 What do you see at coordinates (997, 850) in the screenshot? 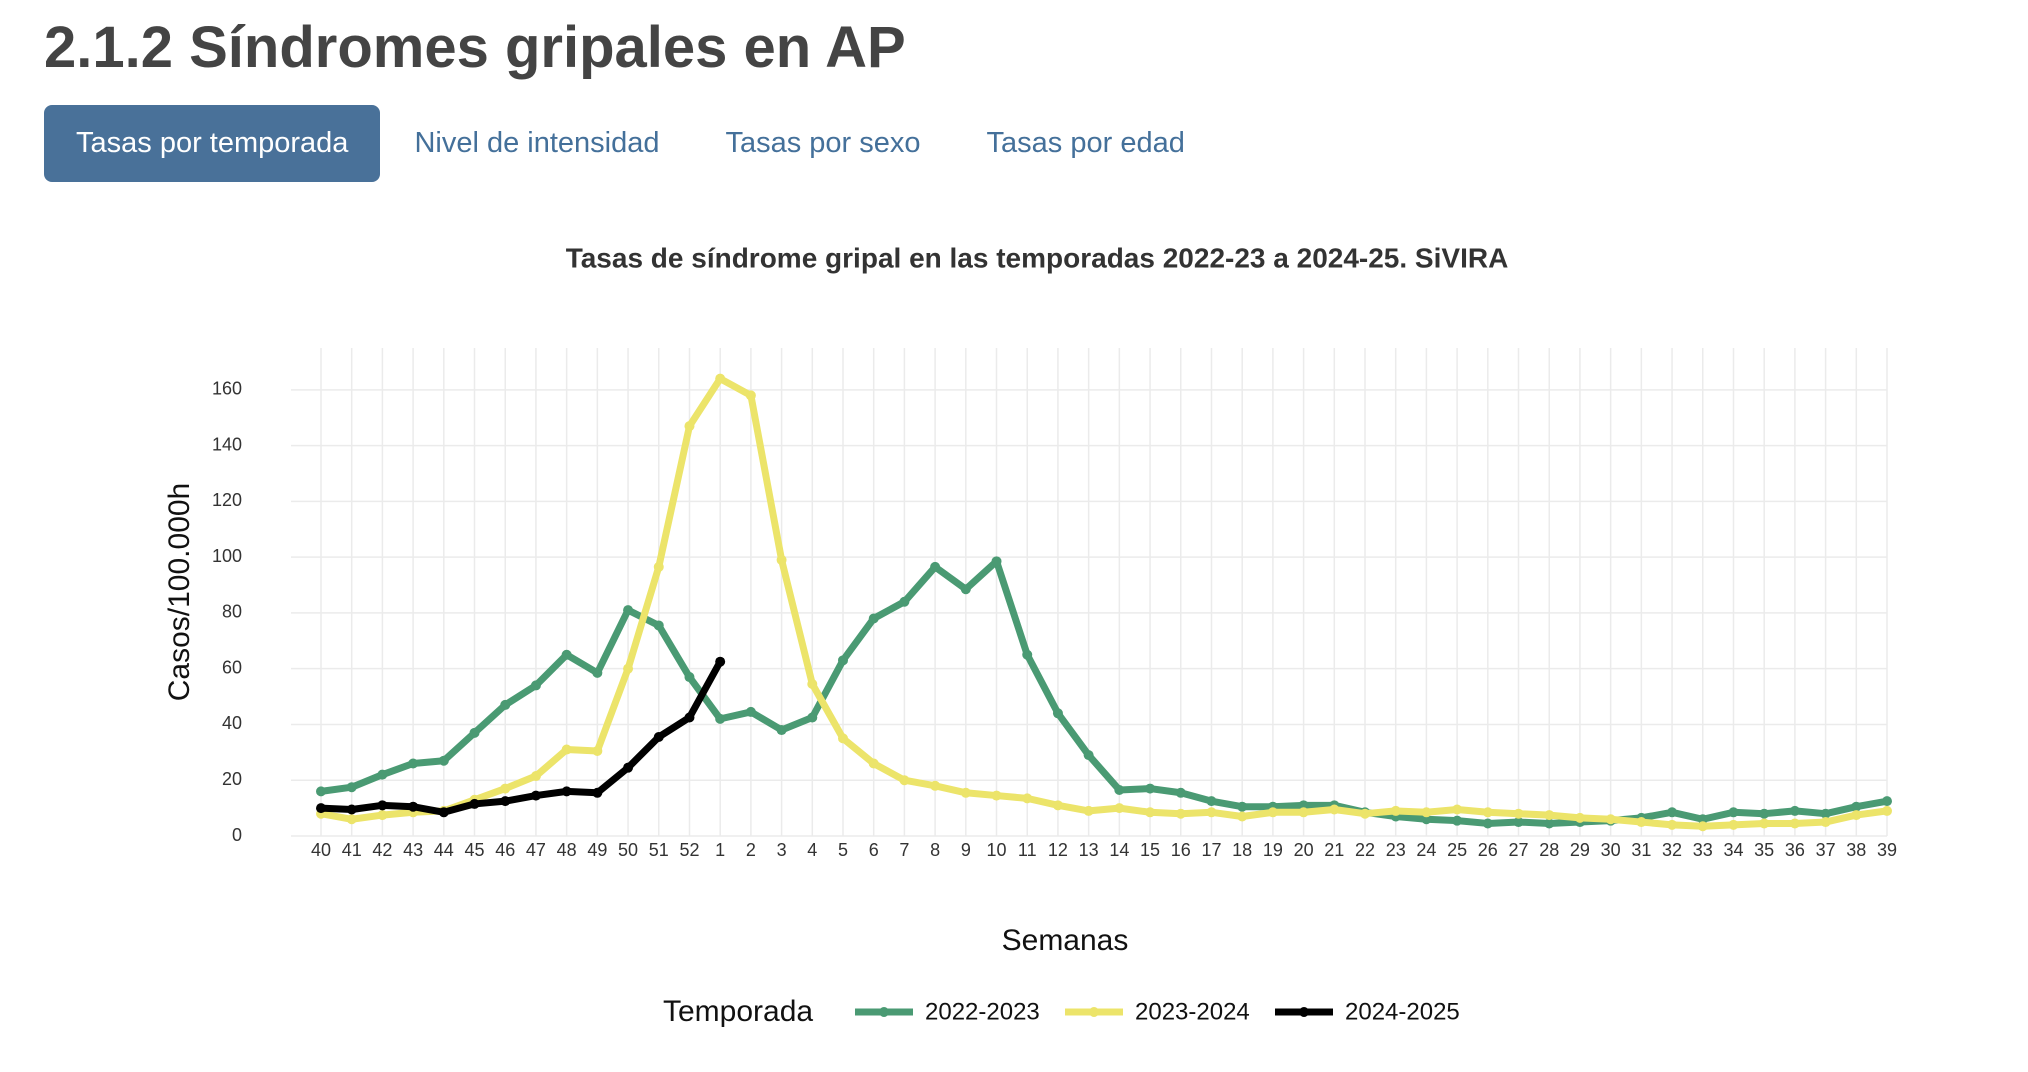
I see `x-tick-label: 10` at bounding box center [997, 850].